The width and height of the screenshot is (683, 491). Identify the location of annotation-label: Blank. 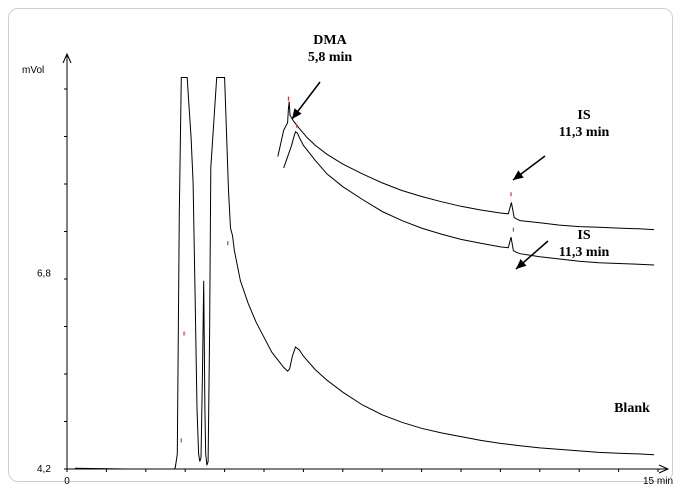
(632, 408).